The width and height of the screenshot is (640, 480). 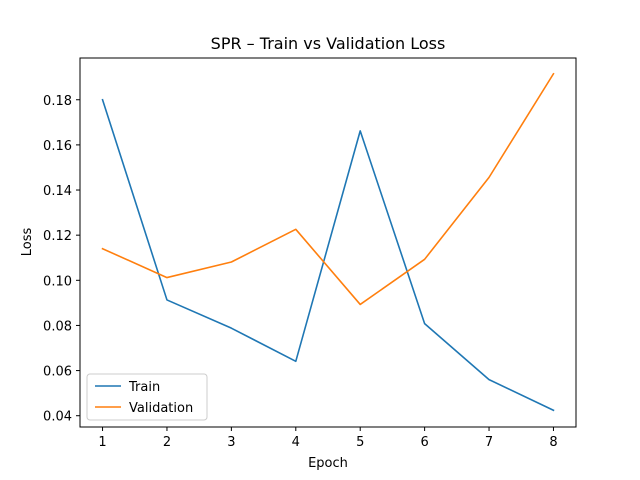 What do you see at coordinates (231, 442) in the screenshot?
I see `x-tick-label: 3` at bounding box center [231, 442].